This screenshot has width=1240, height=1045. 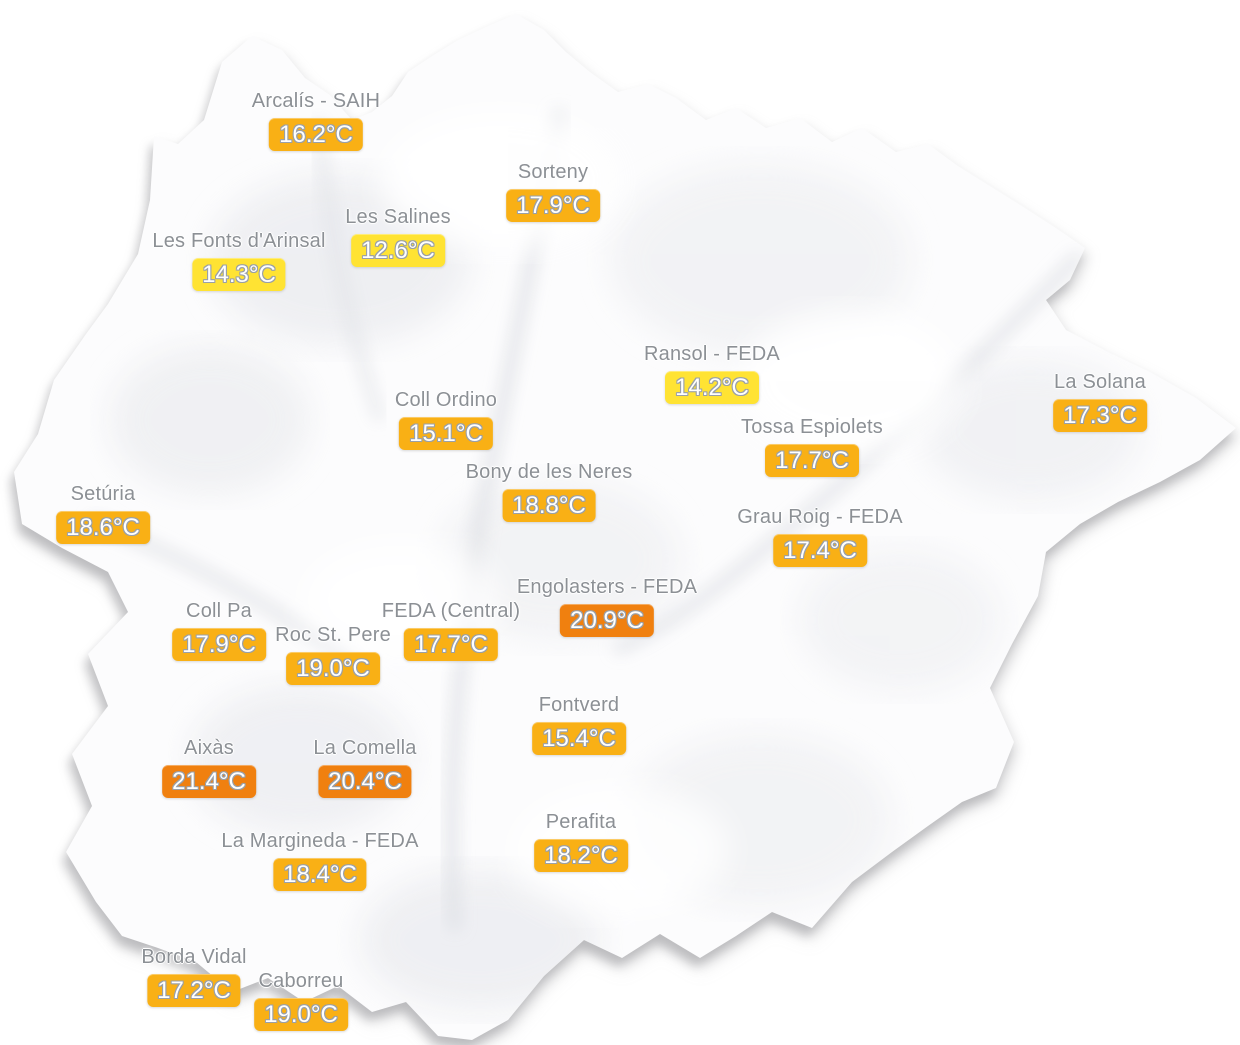 I want to click on station-marker: Perafita 18.2°C, so click(x=581, y=841).